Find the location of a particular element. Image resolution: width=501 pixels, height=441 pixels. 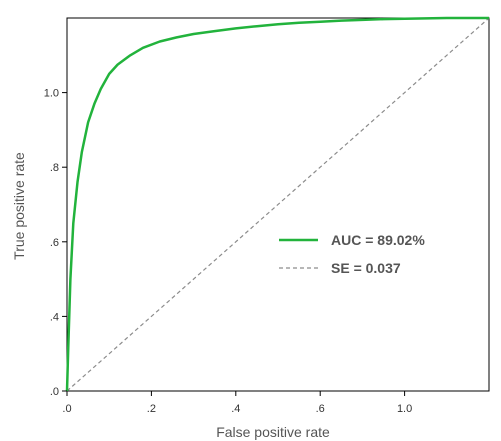

x-tick-label: .6 is located at coordinates (320, 409).